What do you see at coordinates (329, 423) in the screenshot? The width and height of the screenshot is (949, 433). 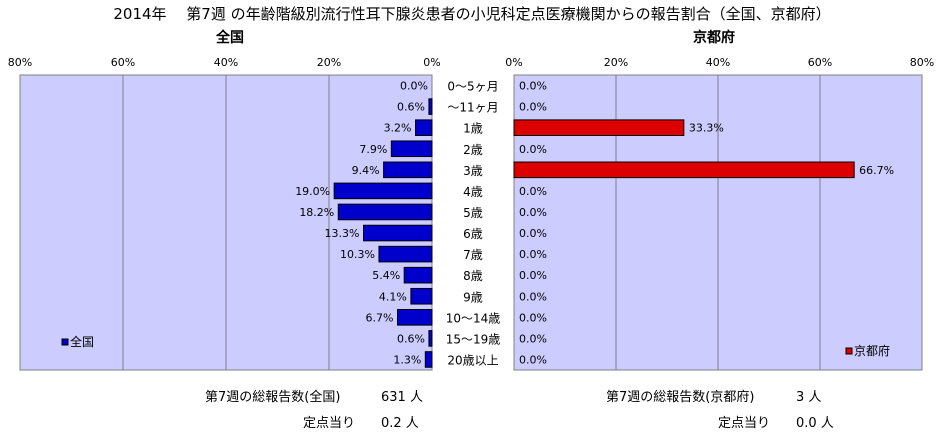 I see `national-per-label: 定点当り` at bounding box center [329, 423].